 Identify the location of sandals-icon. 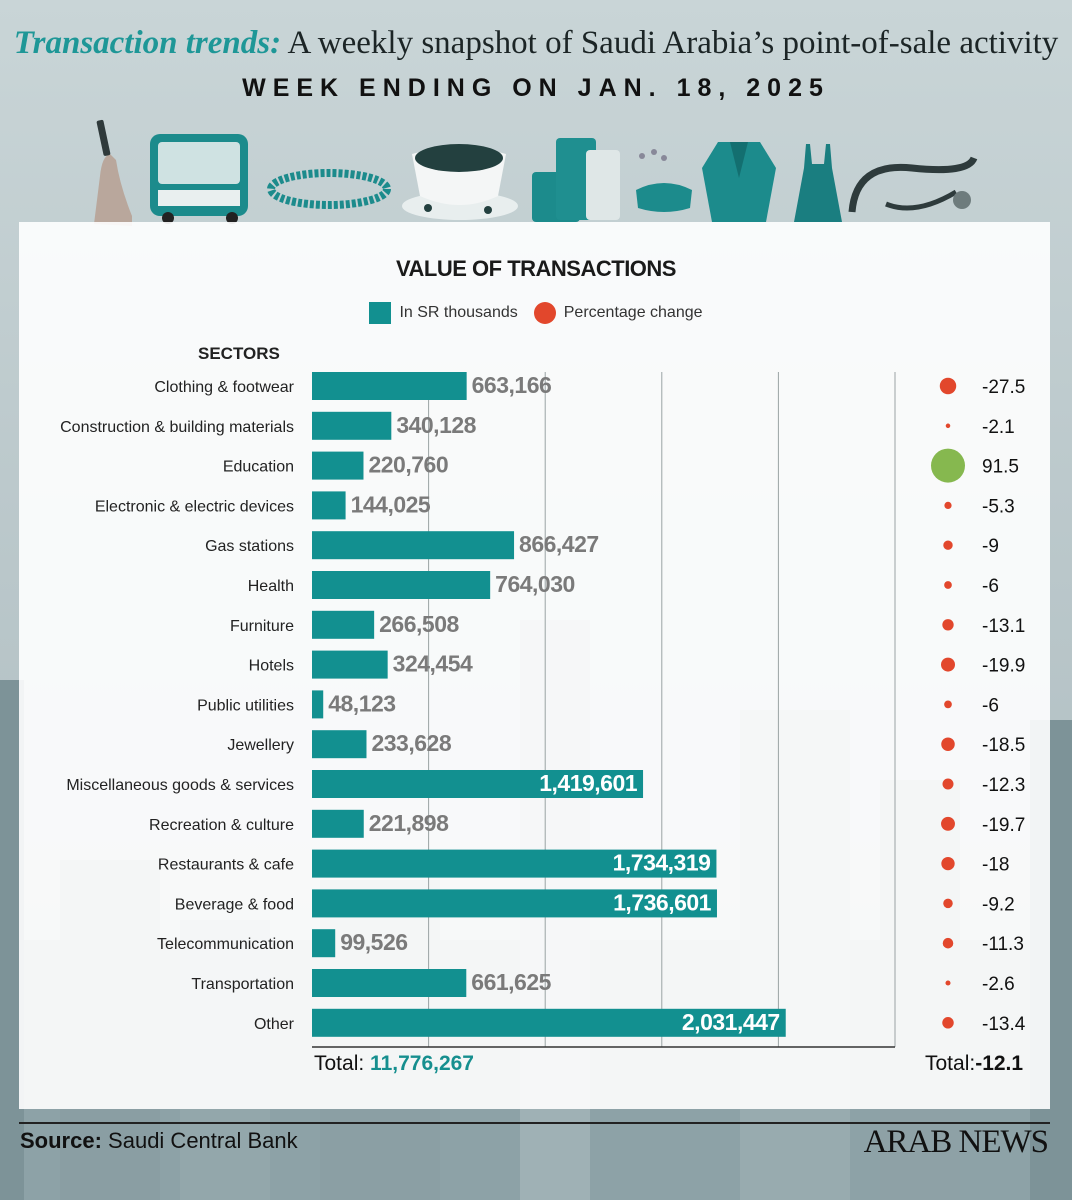
(664, 180).